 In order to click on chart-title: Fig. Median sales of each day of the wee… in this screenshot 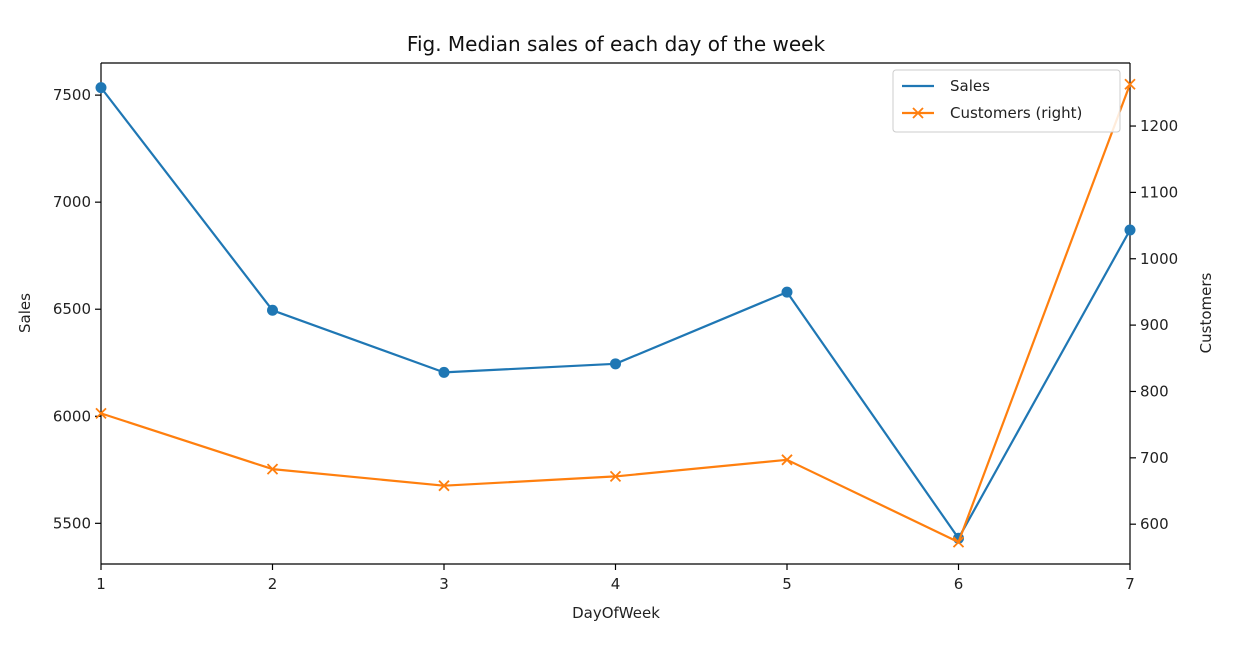, I will do `click(616, 44)`.